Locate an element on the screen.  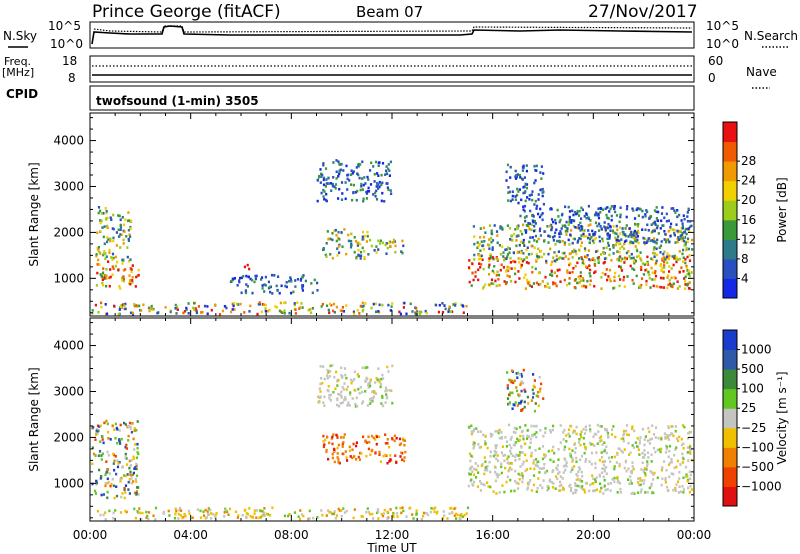
cbar-power-swatch is located at coordinates (730, 210).